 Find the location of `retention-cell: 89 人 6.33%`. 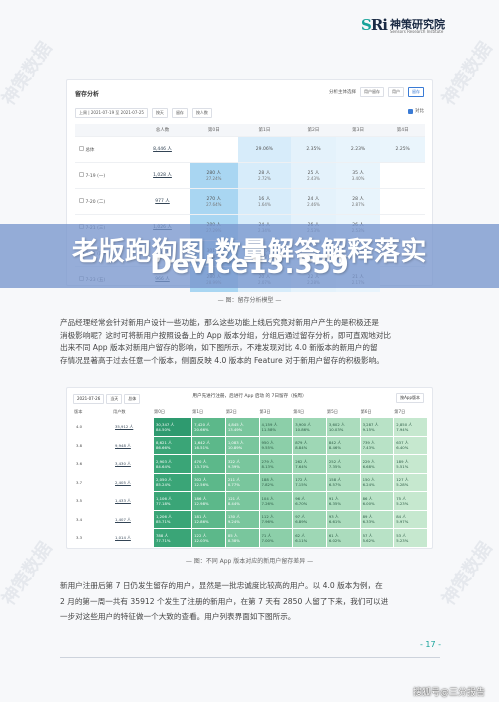

retention-cell: 89 人 6.33% is located at coordinates (377, 519).